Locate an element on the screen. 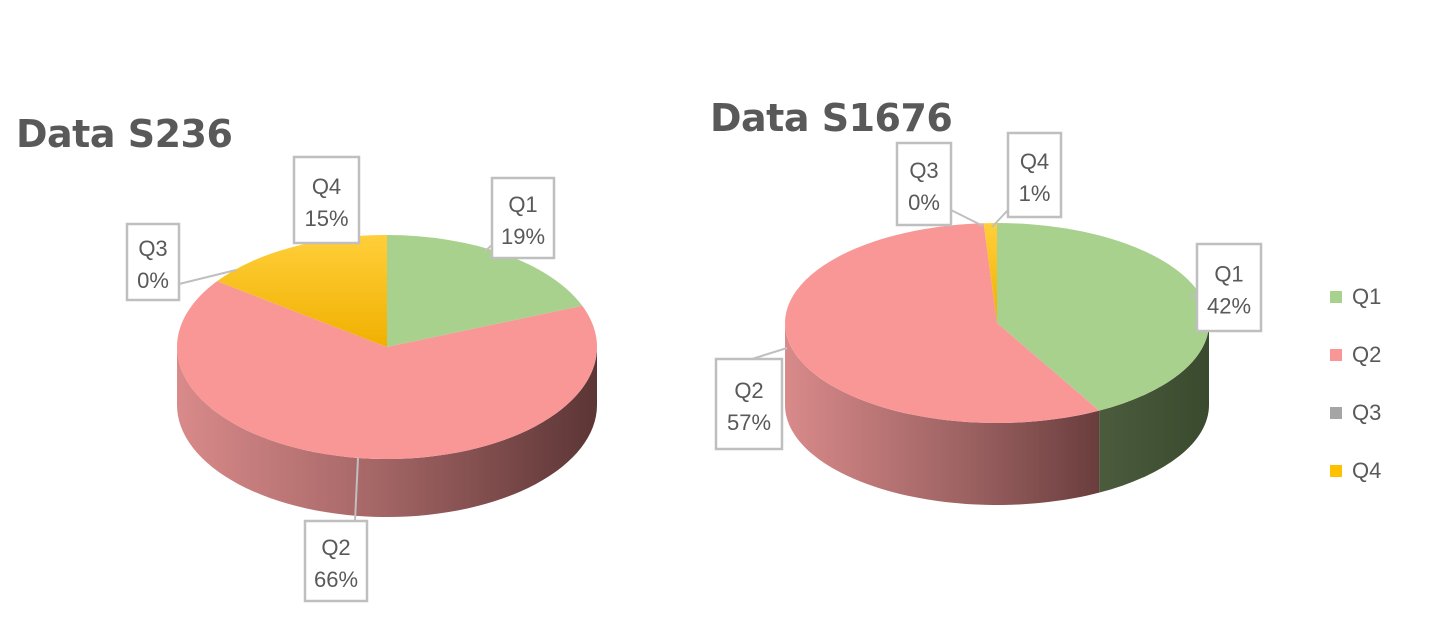 This screenshot has width=1430, height=621. data-label-q4: Q41% is located at coordinates (1027, 179).